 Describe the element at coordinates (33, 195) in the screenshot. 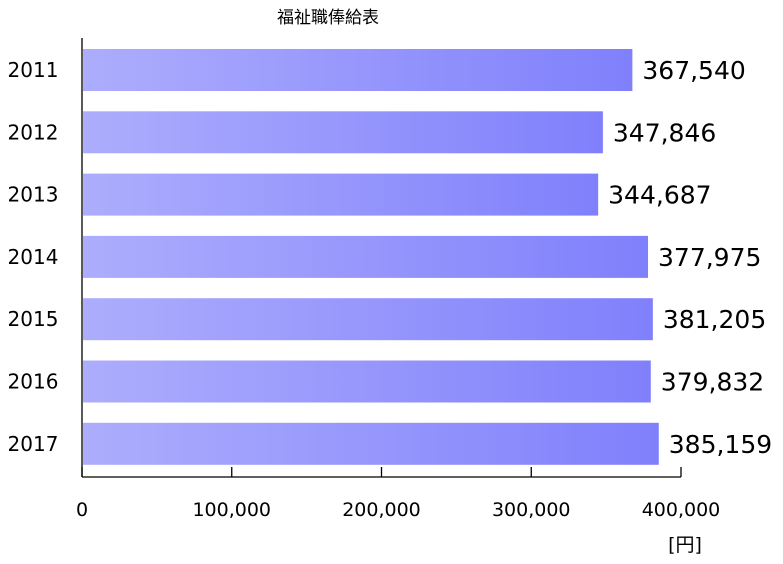

I see `category-label-2013: 2013` at that location.